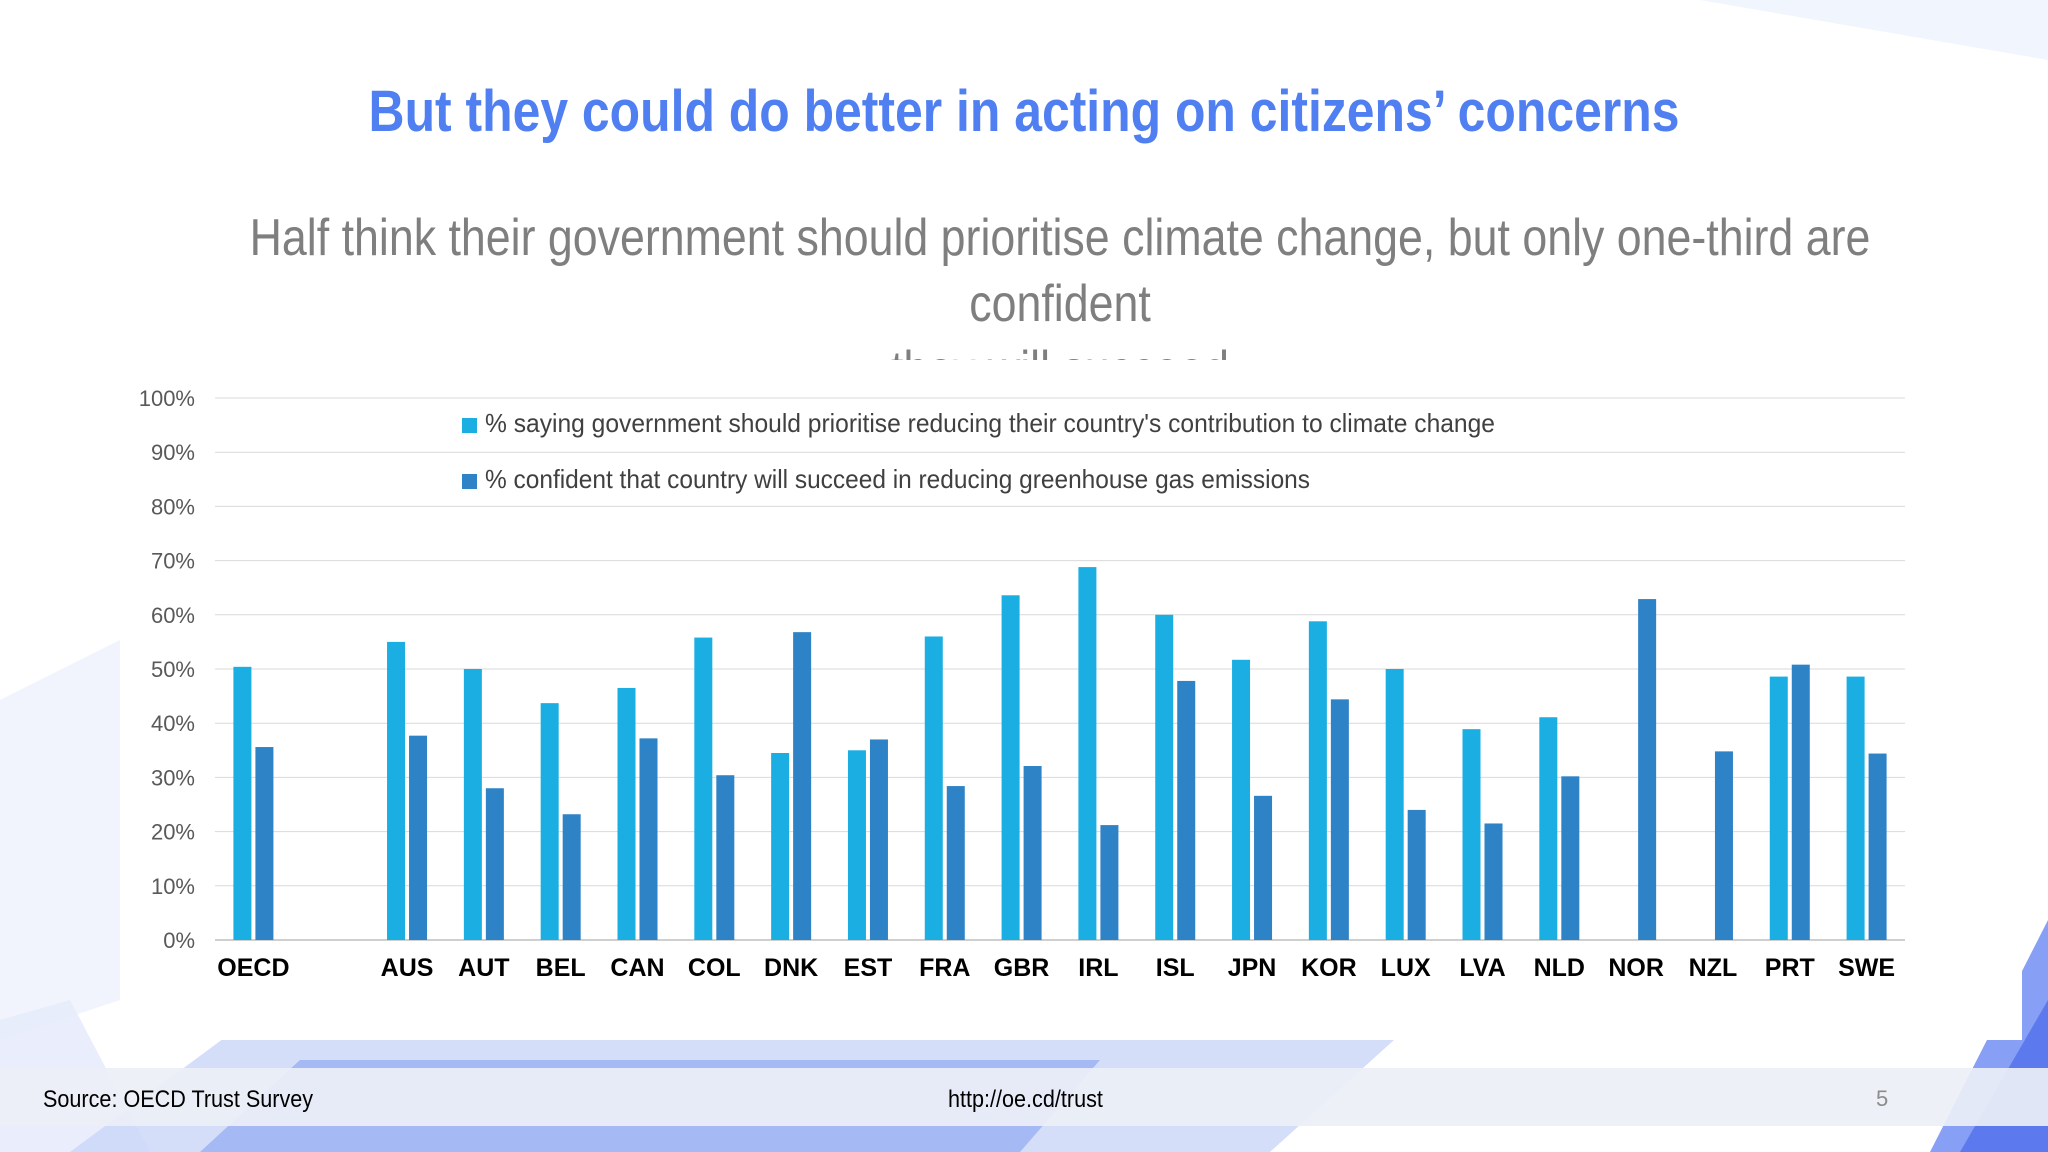  I want to click on x-tick-label: ISL, so click(1175, 968).